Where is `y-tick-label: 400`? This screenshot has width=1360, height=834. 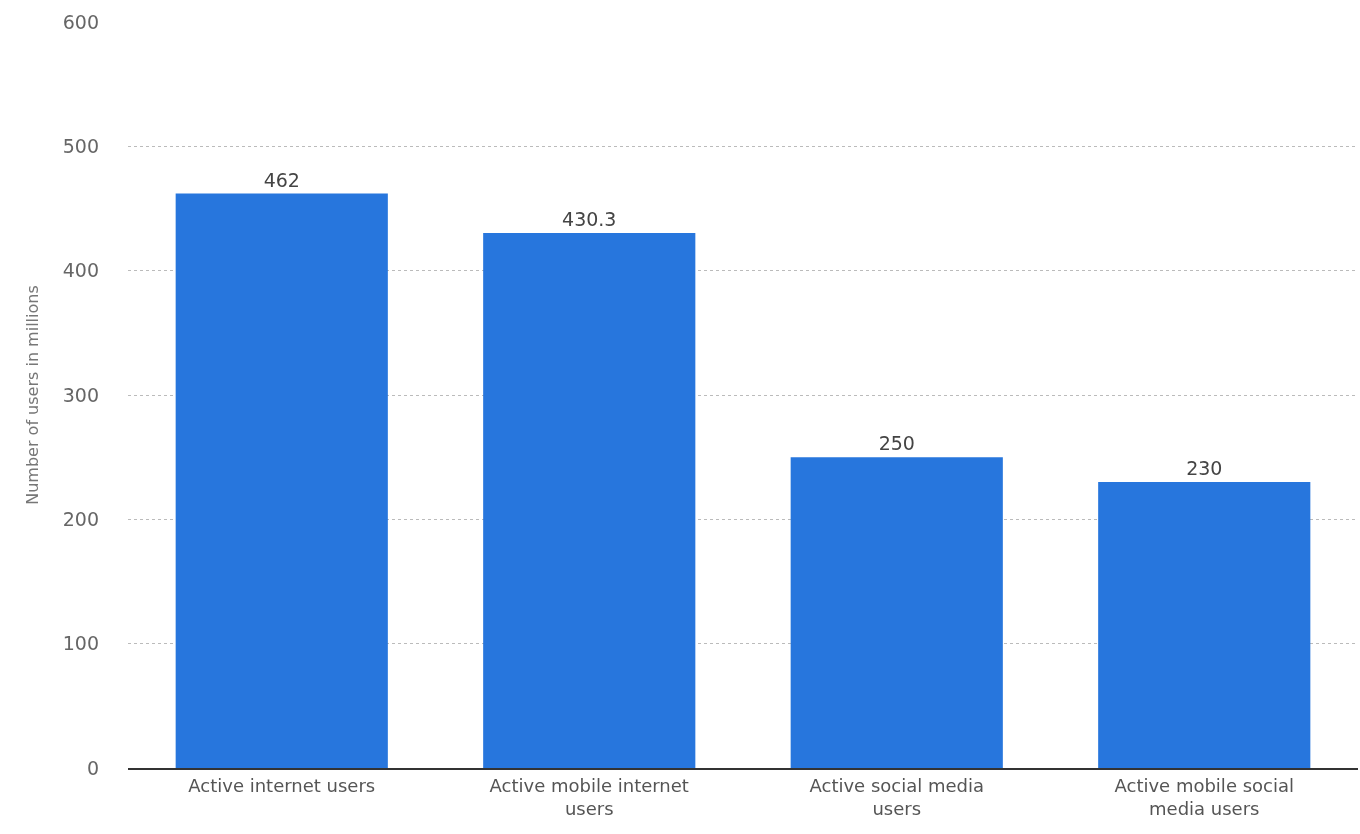 y-tick-label: 400 is located at coordinates (80, 270).